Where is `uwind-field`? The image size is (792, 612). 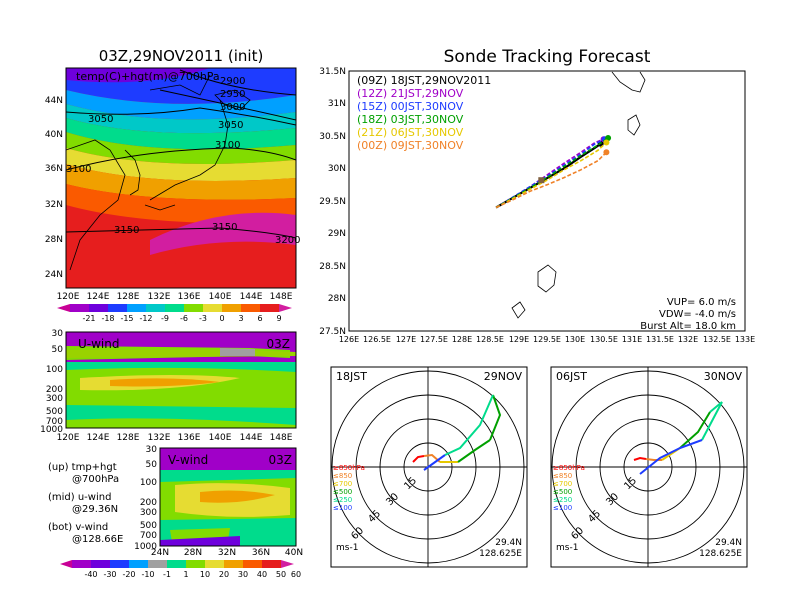
uwind-field is located at coordinates (181, 380).